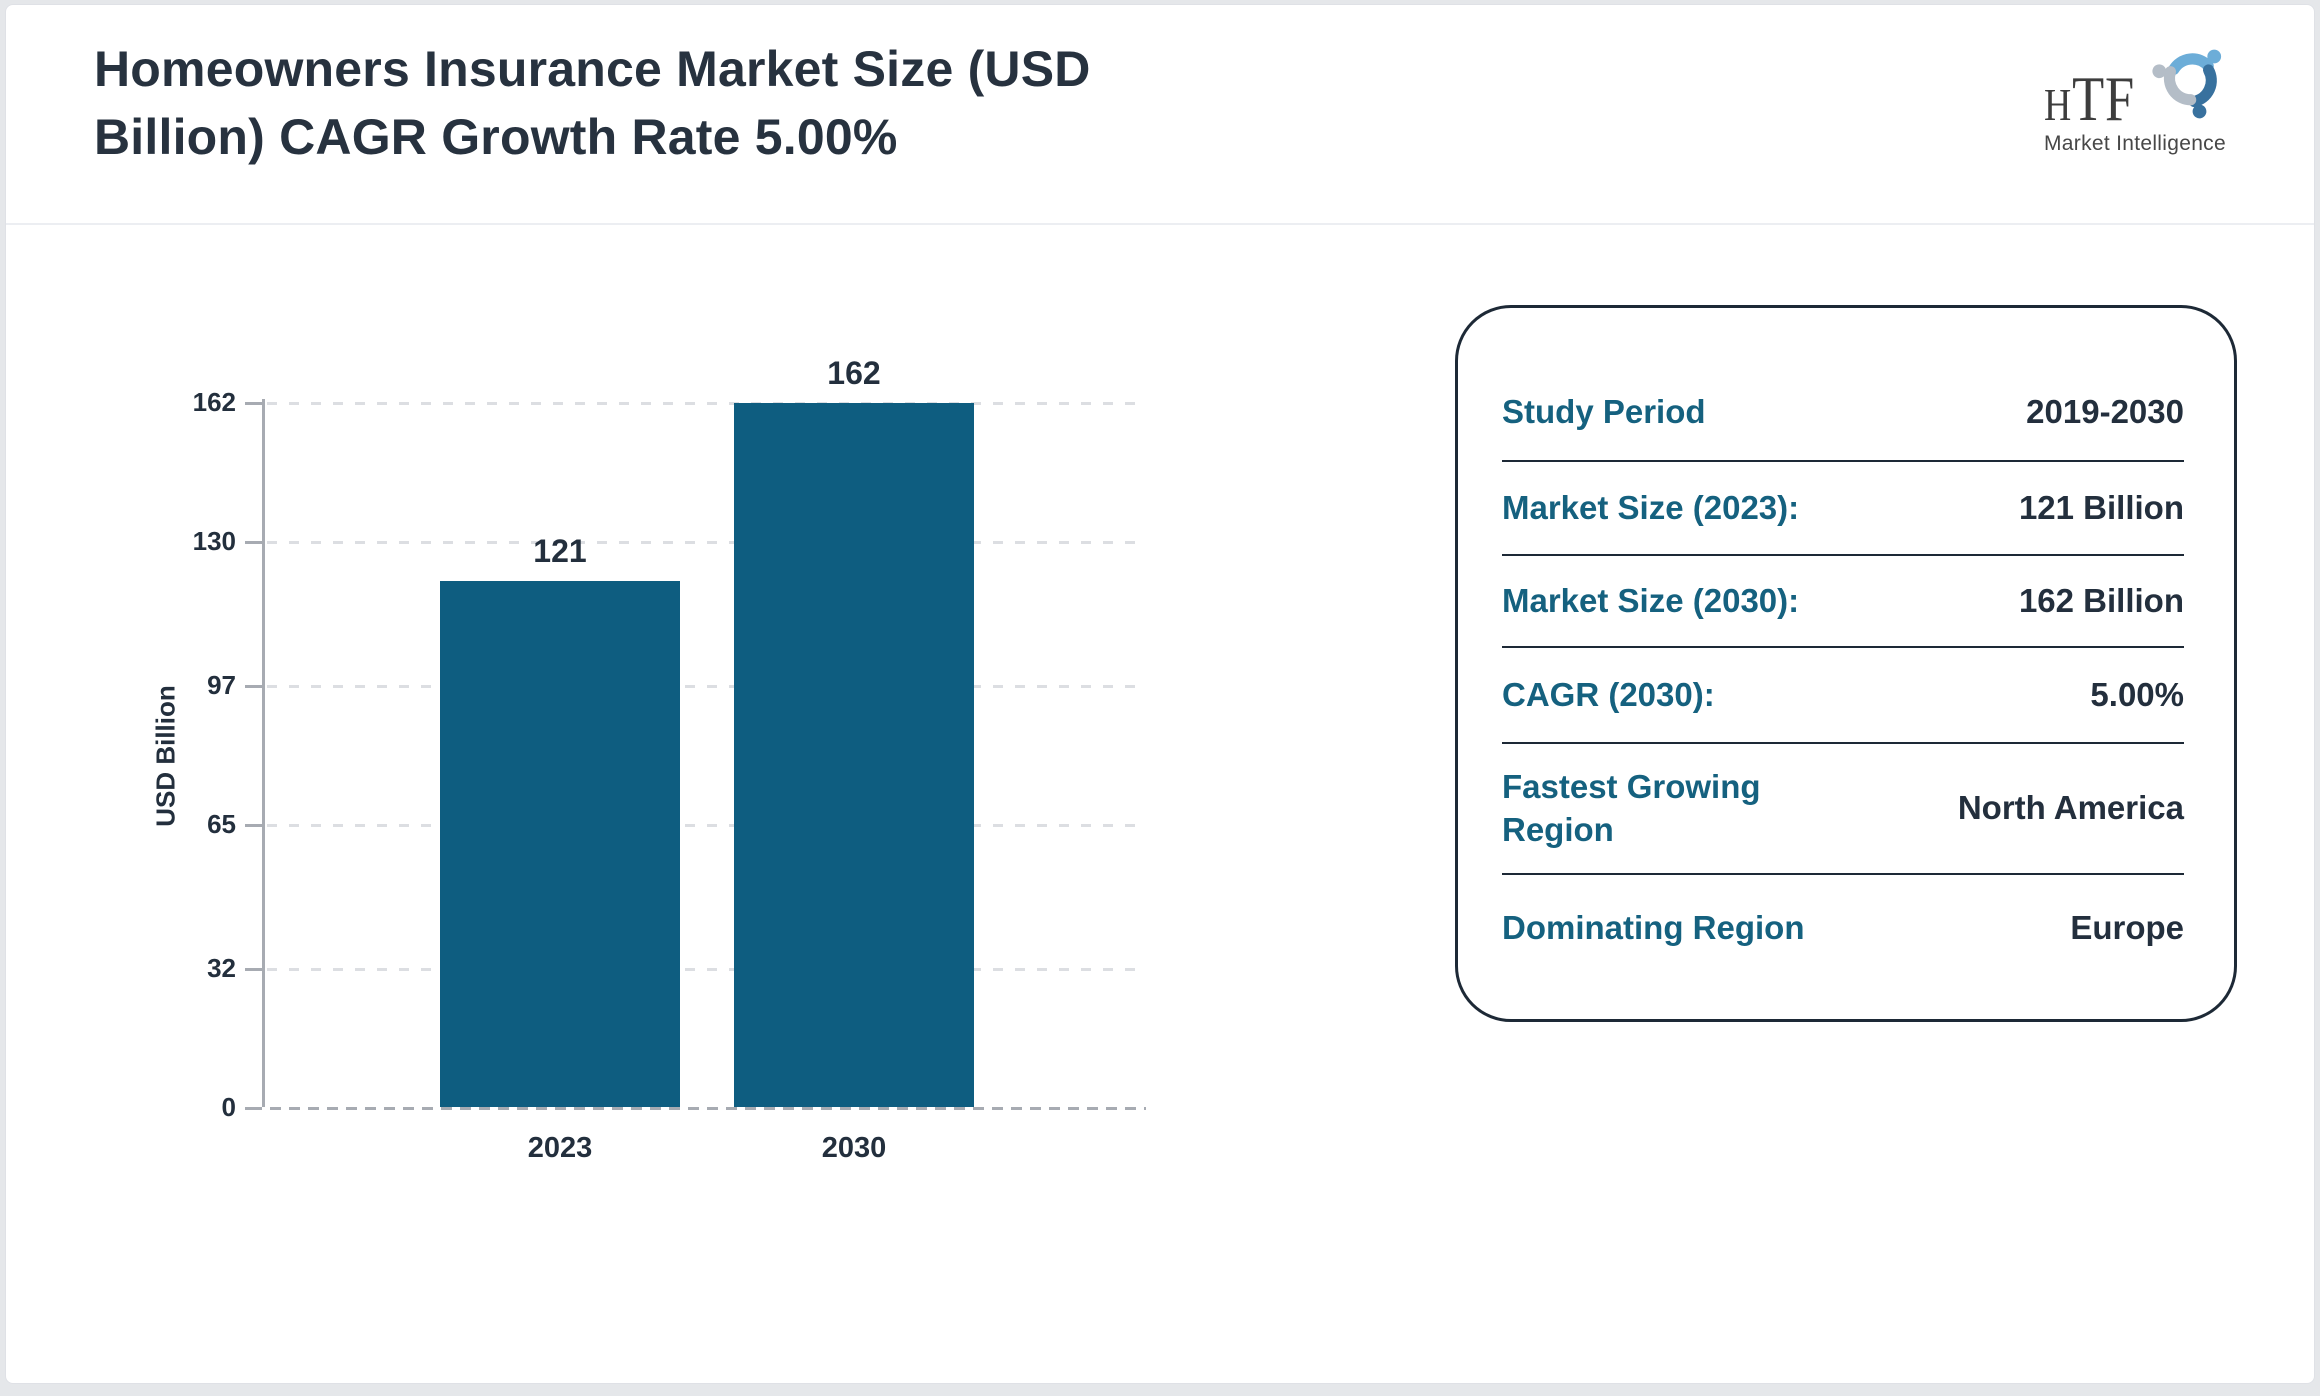 The image size is (2320, 1396). What do you see at coordinates (2105, 411) in the screenshot?
I see `summary-value: 2019-2030` at bounding box center [2105, 411].